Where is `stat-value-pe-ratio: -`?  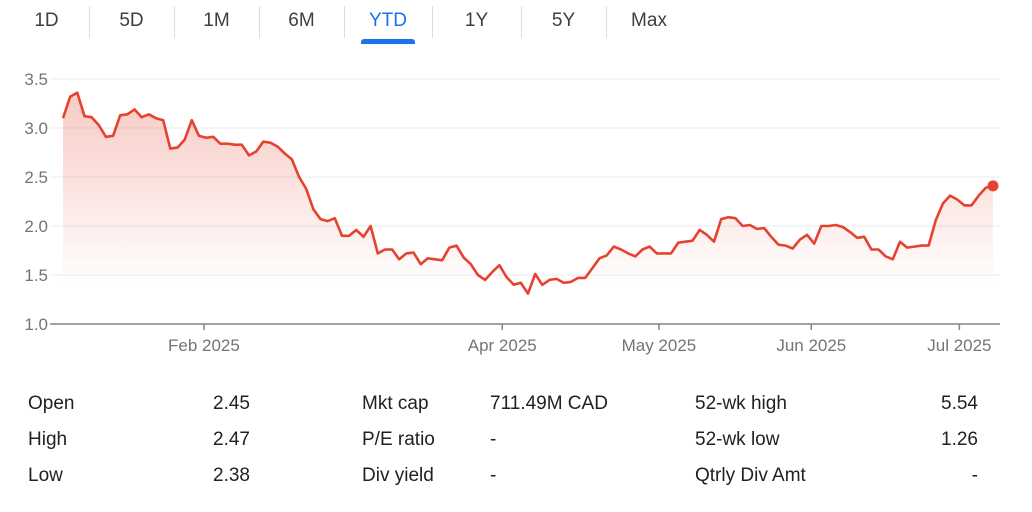 stat-value-pe-ratio: - is located at coordinates (493, 439).